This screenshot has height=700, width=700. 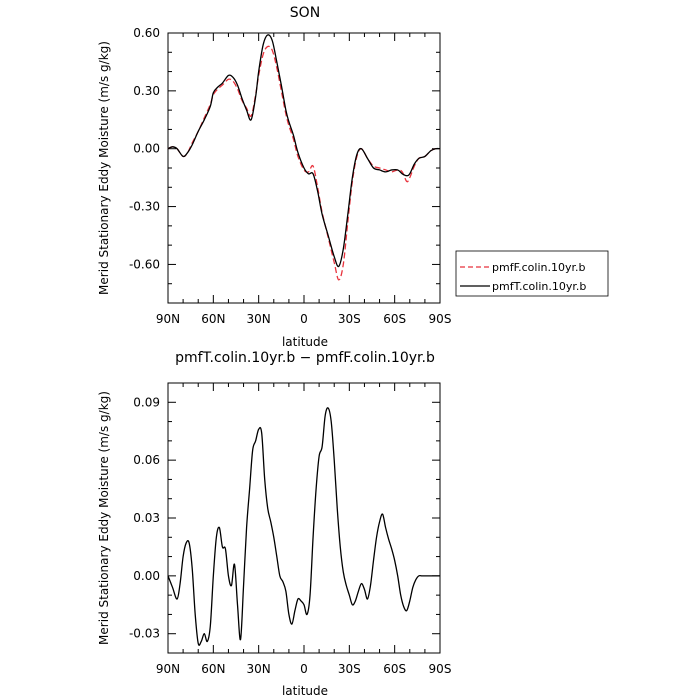 I want to click on top-y-tick-label: -0.60, so click(x=144, y=264).